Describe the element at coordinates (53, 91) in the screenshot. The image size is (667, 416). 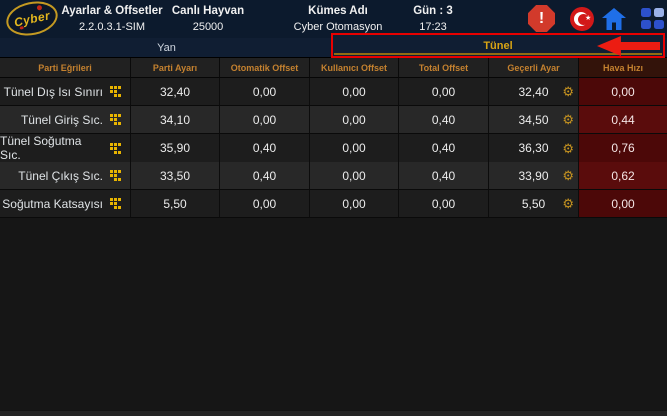
I see `row-label: Tünel Dış Isı Sınırı` at that location.